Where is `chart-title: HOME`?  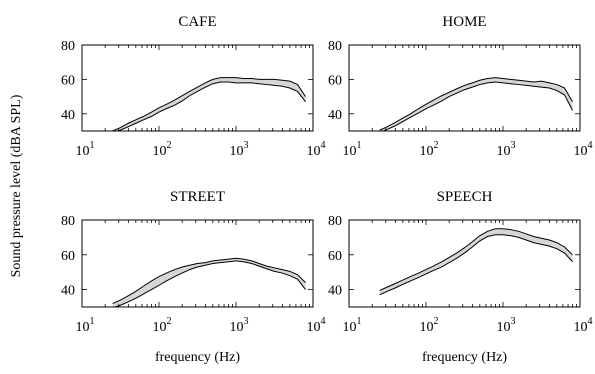 chart-title: HOME is located at coordinates (464, 22).